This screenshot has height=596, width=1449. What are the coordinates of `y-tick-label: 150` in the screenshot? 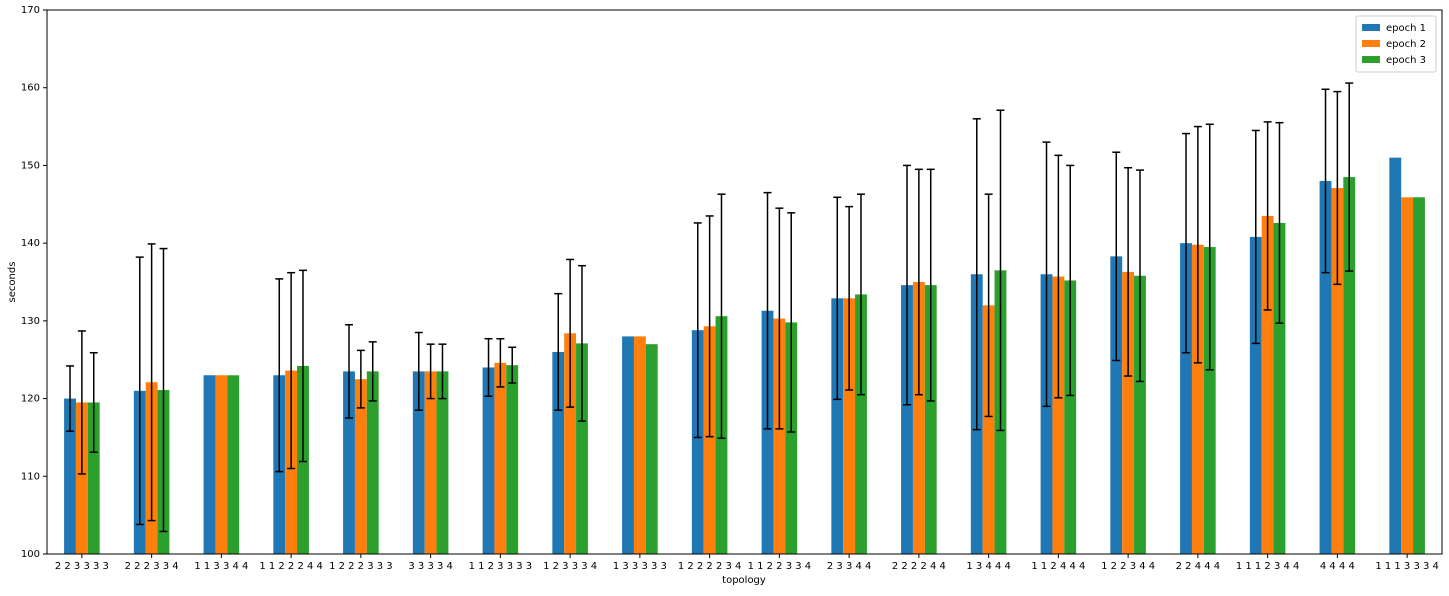 It's located at (30, 165).